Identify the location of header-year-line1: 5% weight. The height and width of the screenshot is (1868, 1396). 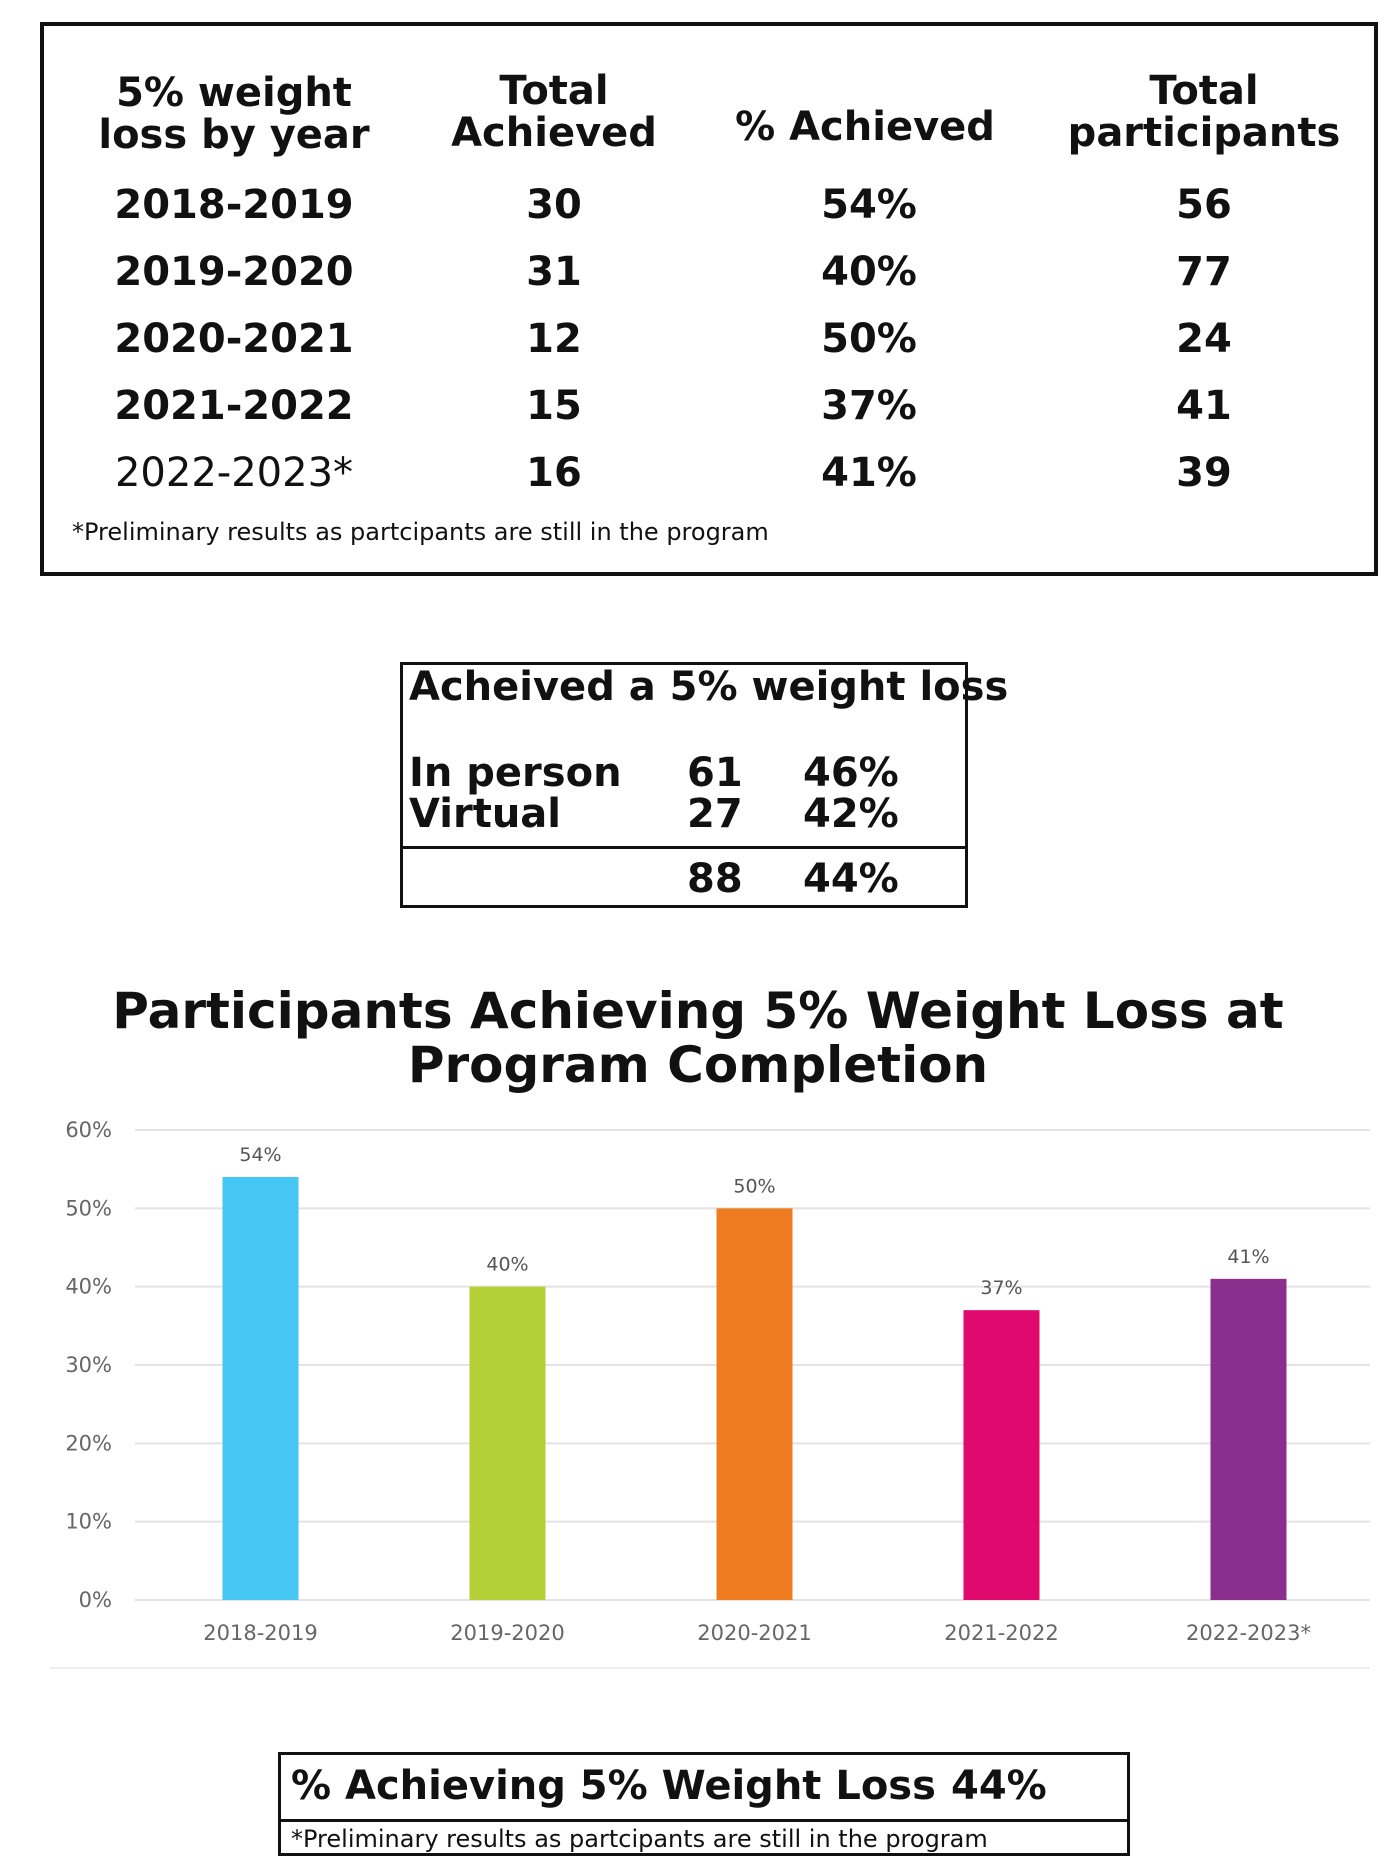
(234, 93).